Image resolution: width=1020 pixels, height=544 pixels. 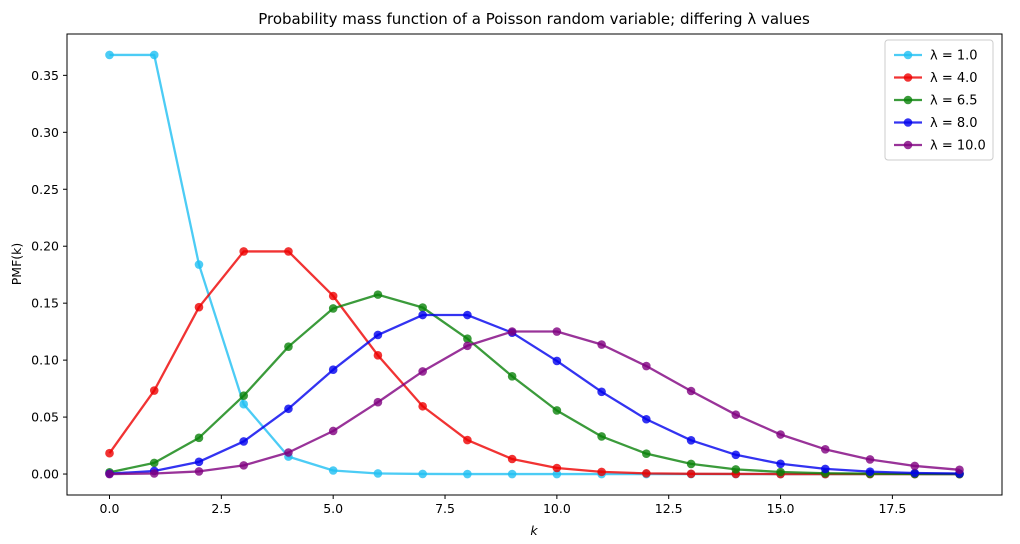 I want to click on legend-entry: λ = 10.0, so click(x=940, y=146).